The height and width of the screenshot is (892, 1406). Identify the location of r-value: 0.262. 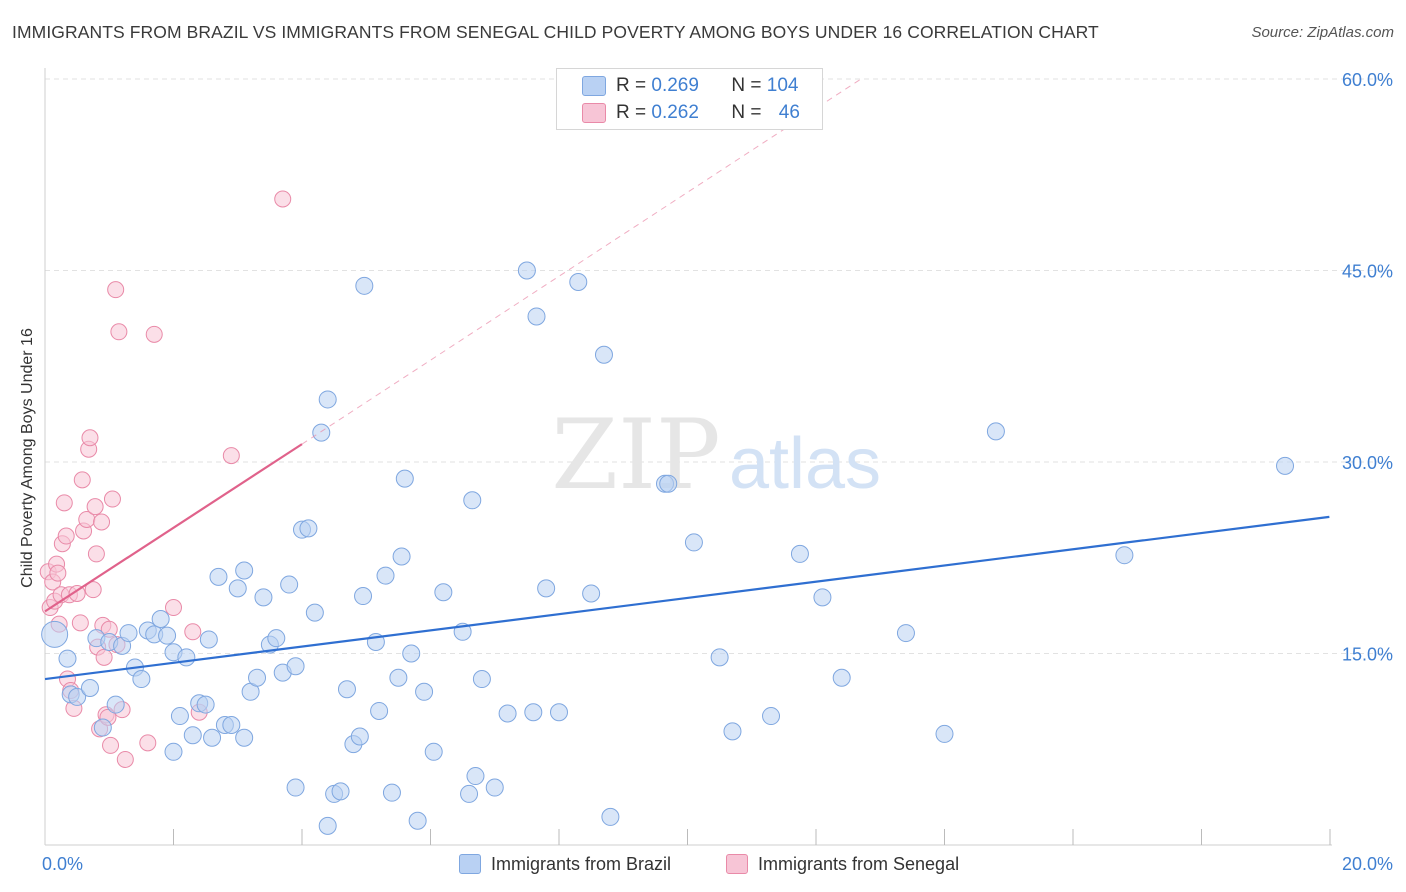
(675, 112).